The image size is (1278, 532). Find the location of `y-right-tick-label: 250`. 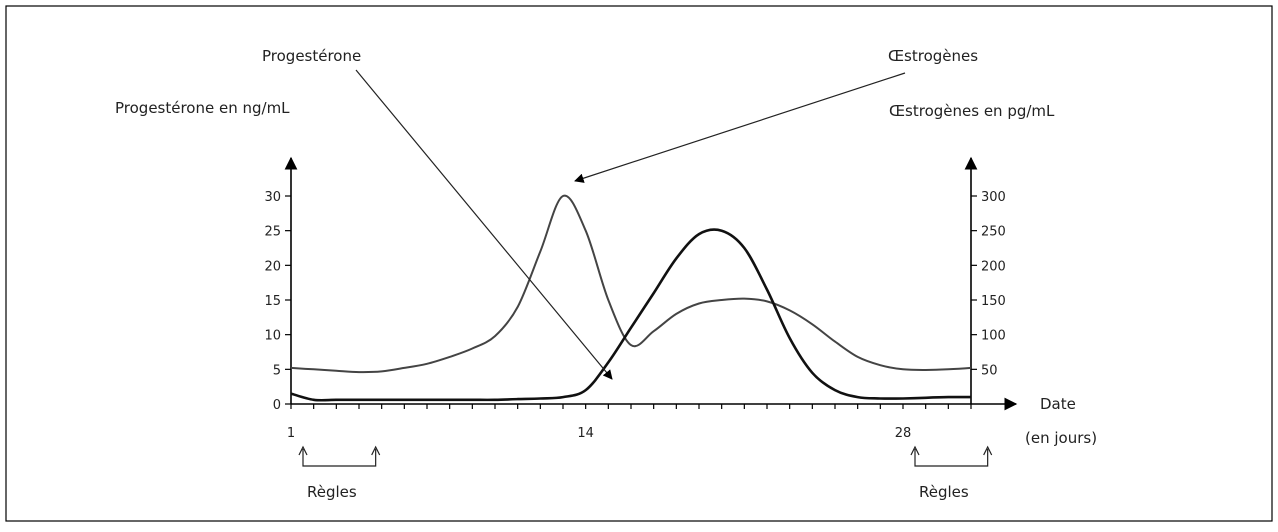

y-right-tick-label: 250 is located at coordinates (993, 232).